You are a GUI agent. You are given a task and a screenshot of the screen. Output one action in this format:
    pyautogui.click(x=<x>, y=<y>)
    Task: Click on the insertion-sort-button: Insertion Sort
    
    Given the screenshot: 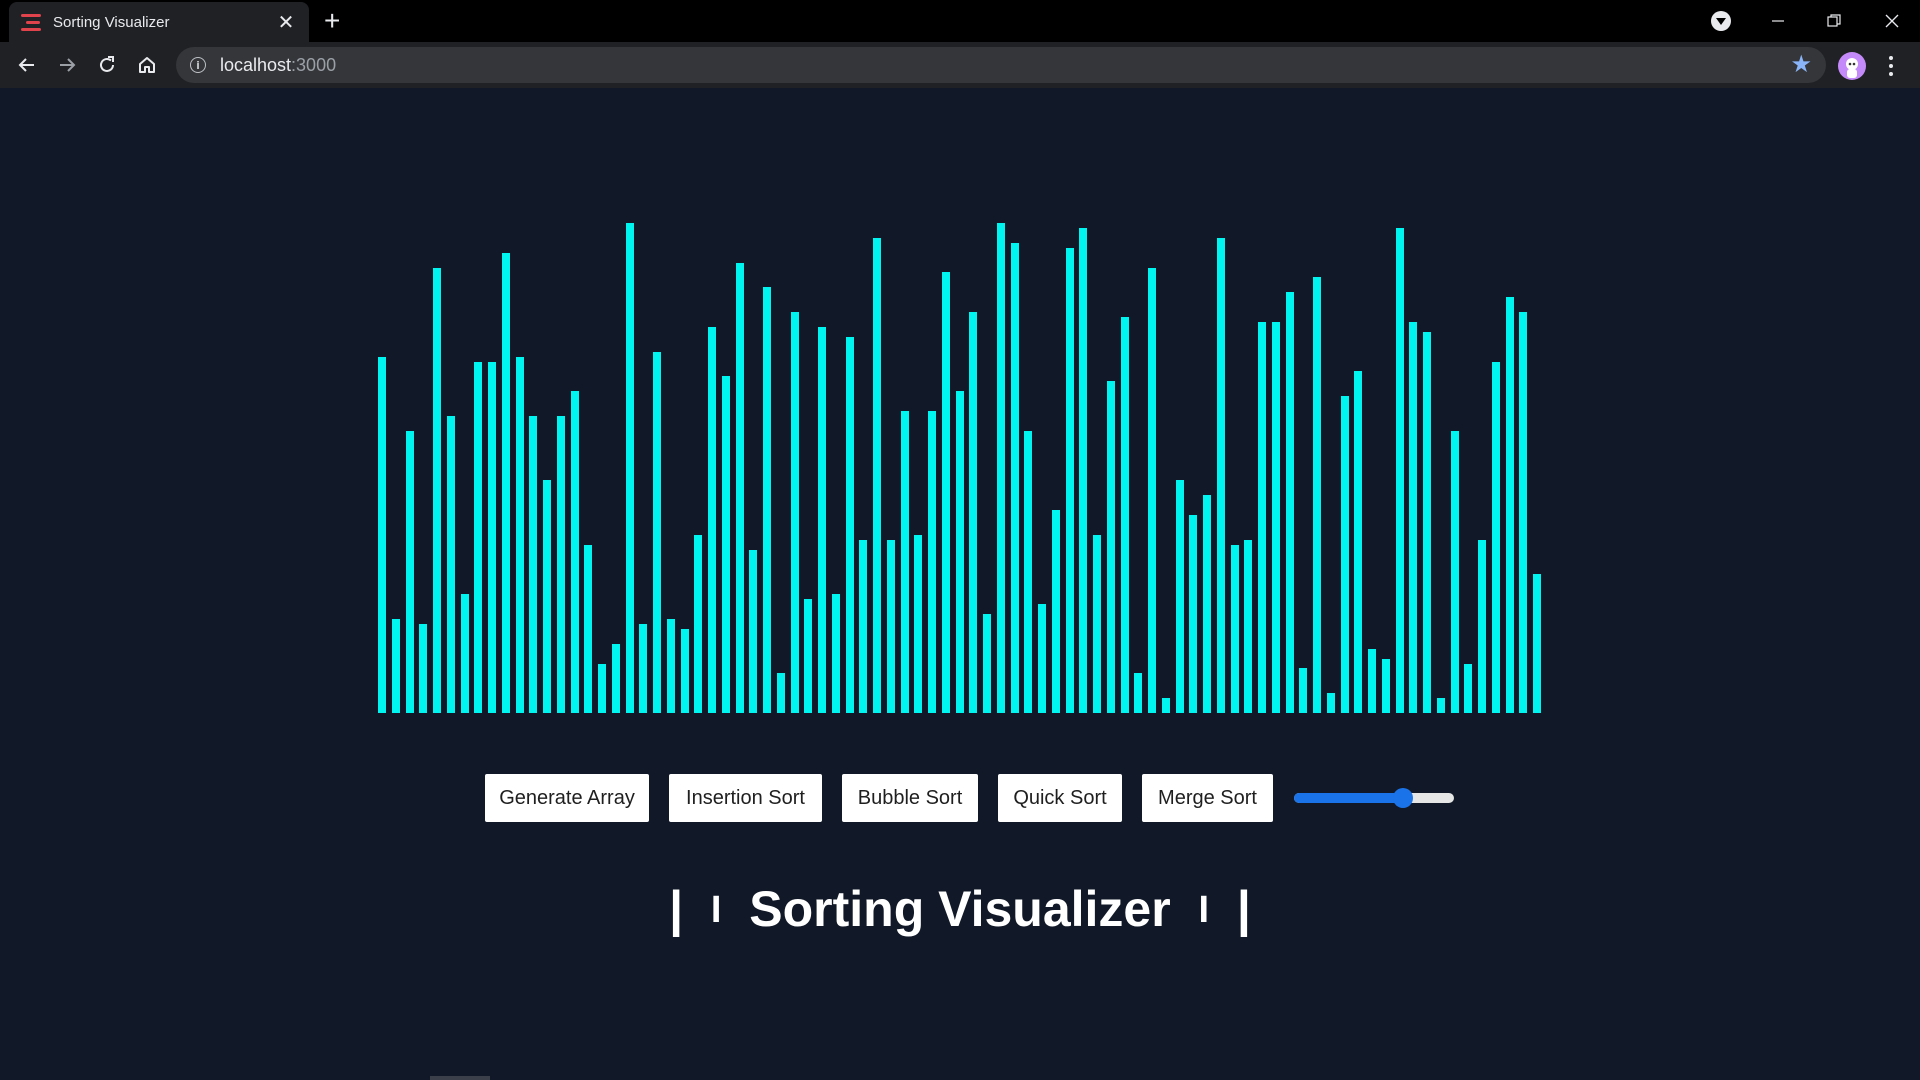 What is the action you would take?
    pyautogui.click(x=745, y=798)
    